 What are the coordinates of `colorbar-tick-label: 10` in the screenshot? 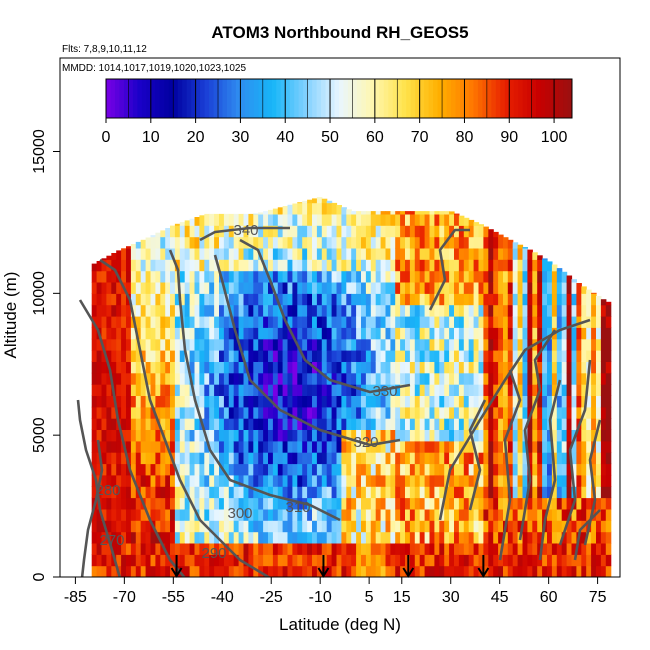 It's located at (151, 137).